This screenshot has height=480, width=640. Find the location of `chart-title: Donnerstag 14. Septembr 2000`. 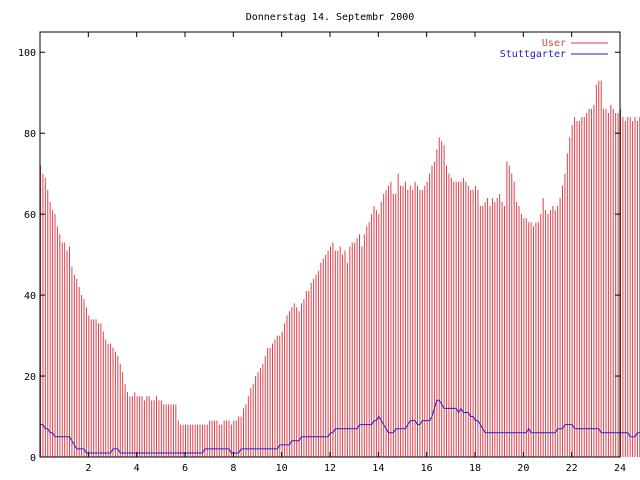

chart-title: Donnerstag 14. Septembr 2000 is located at coordinates (330, 17).